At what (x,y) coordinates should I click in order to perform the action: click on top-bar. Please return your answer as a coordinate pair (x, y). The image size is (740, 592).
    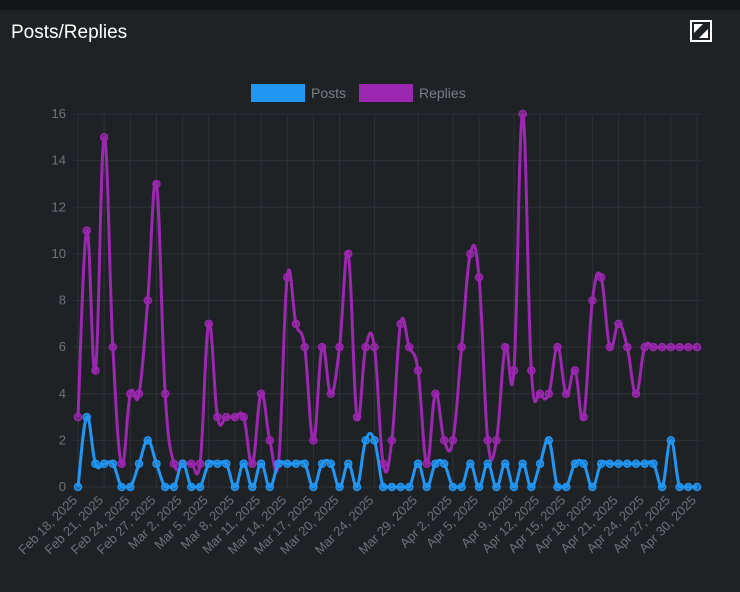
    Looking at the image, I should click on (370, 5).